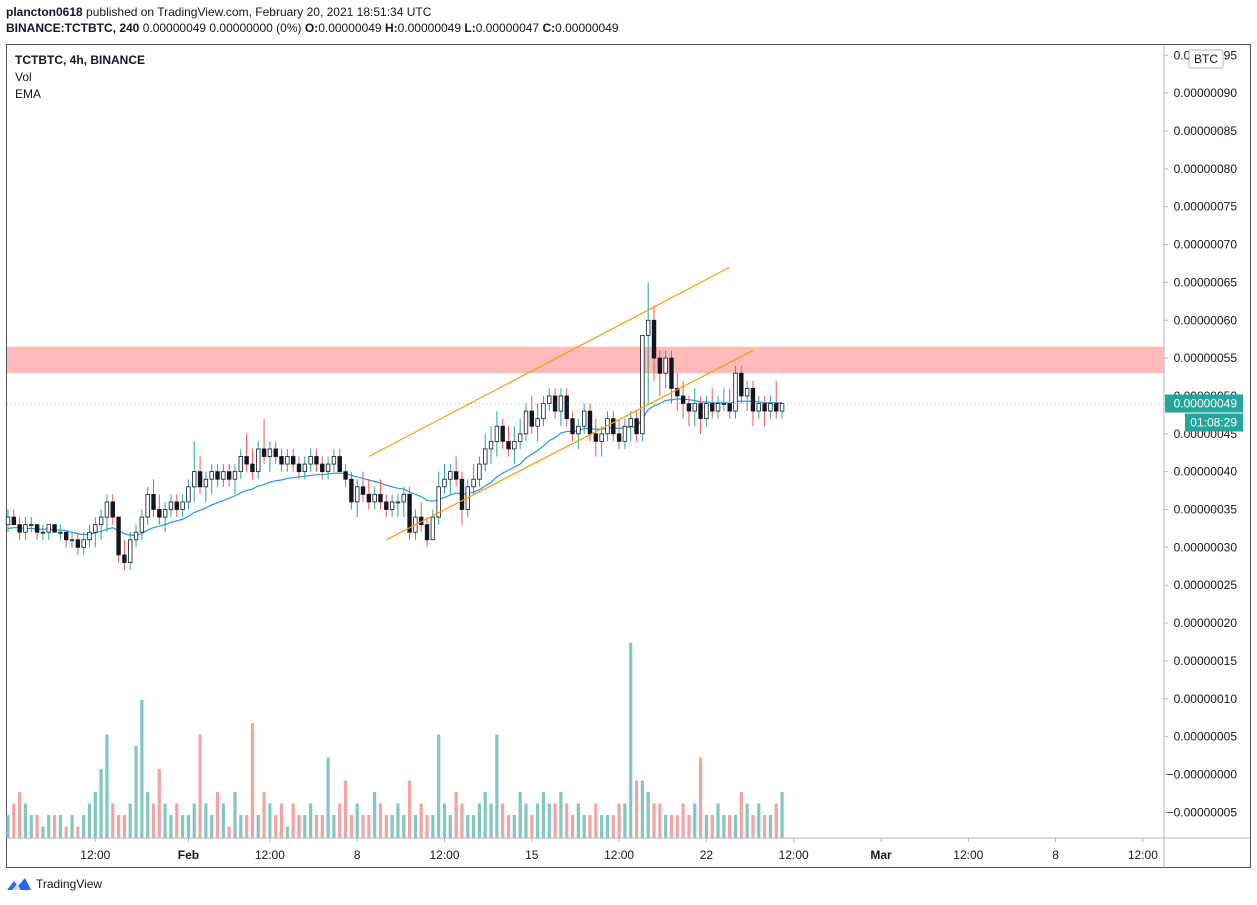 This screenshot has height=905, width=1257. What do you see at coordinates (23, 77) in the screenshot?
I see `legend-volume: Vol` at bounding box center [23, 77].